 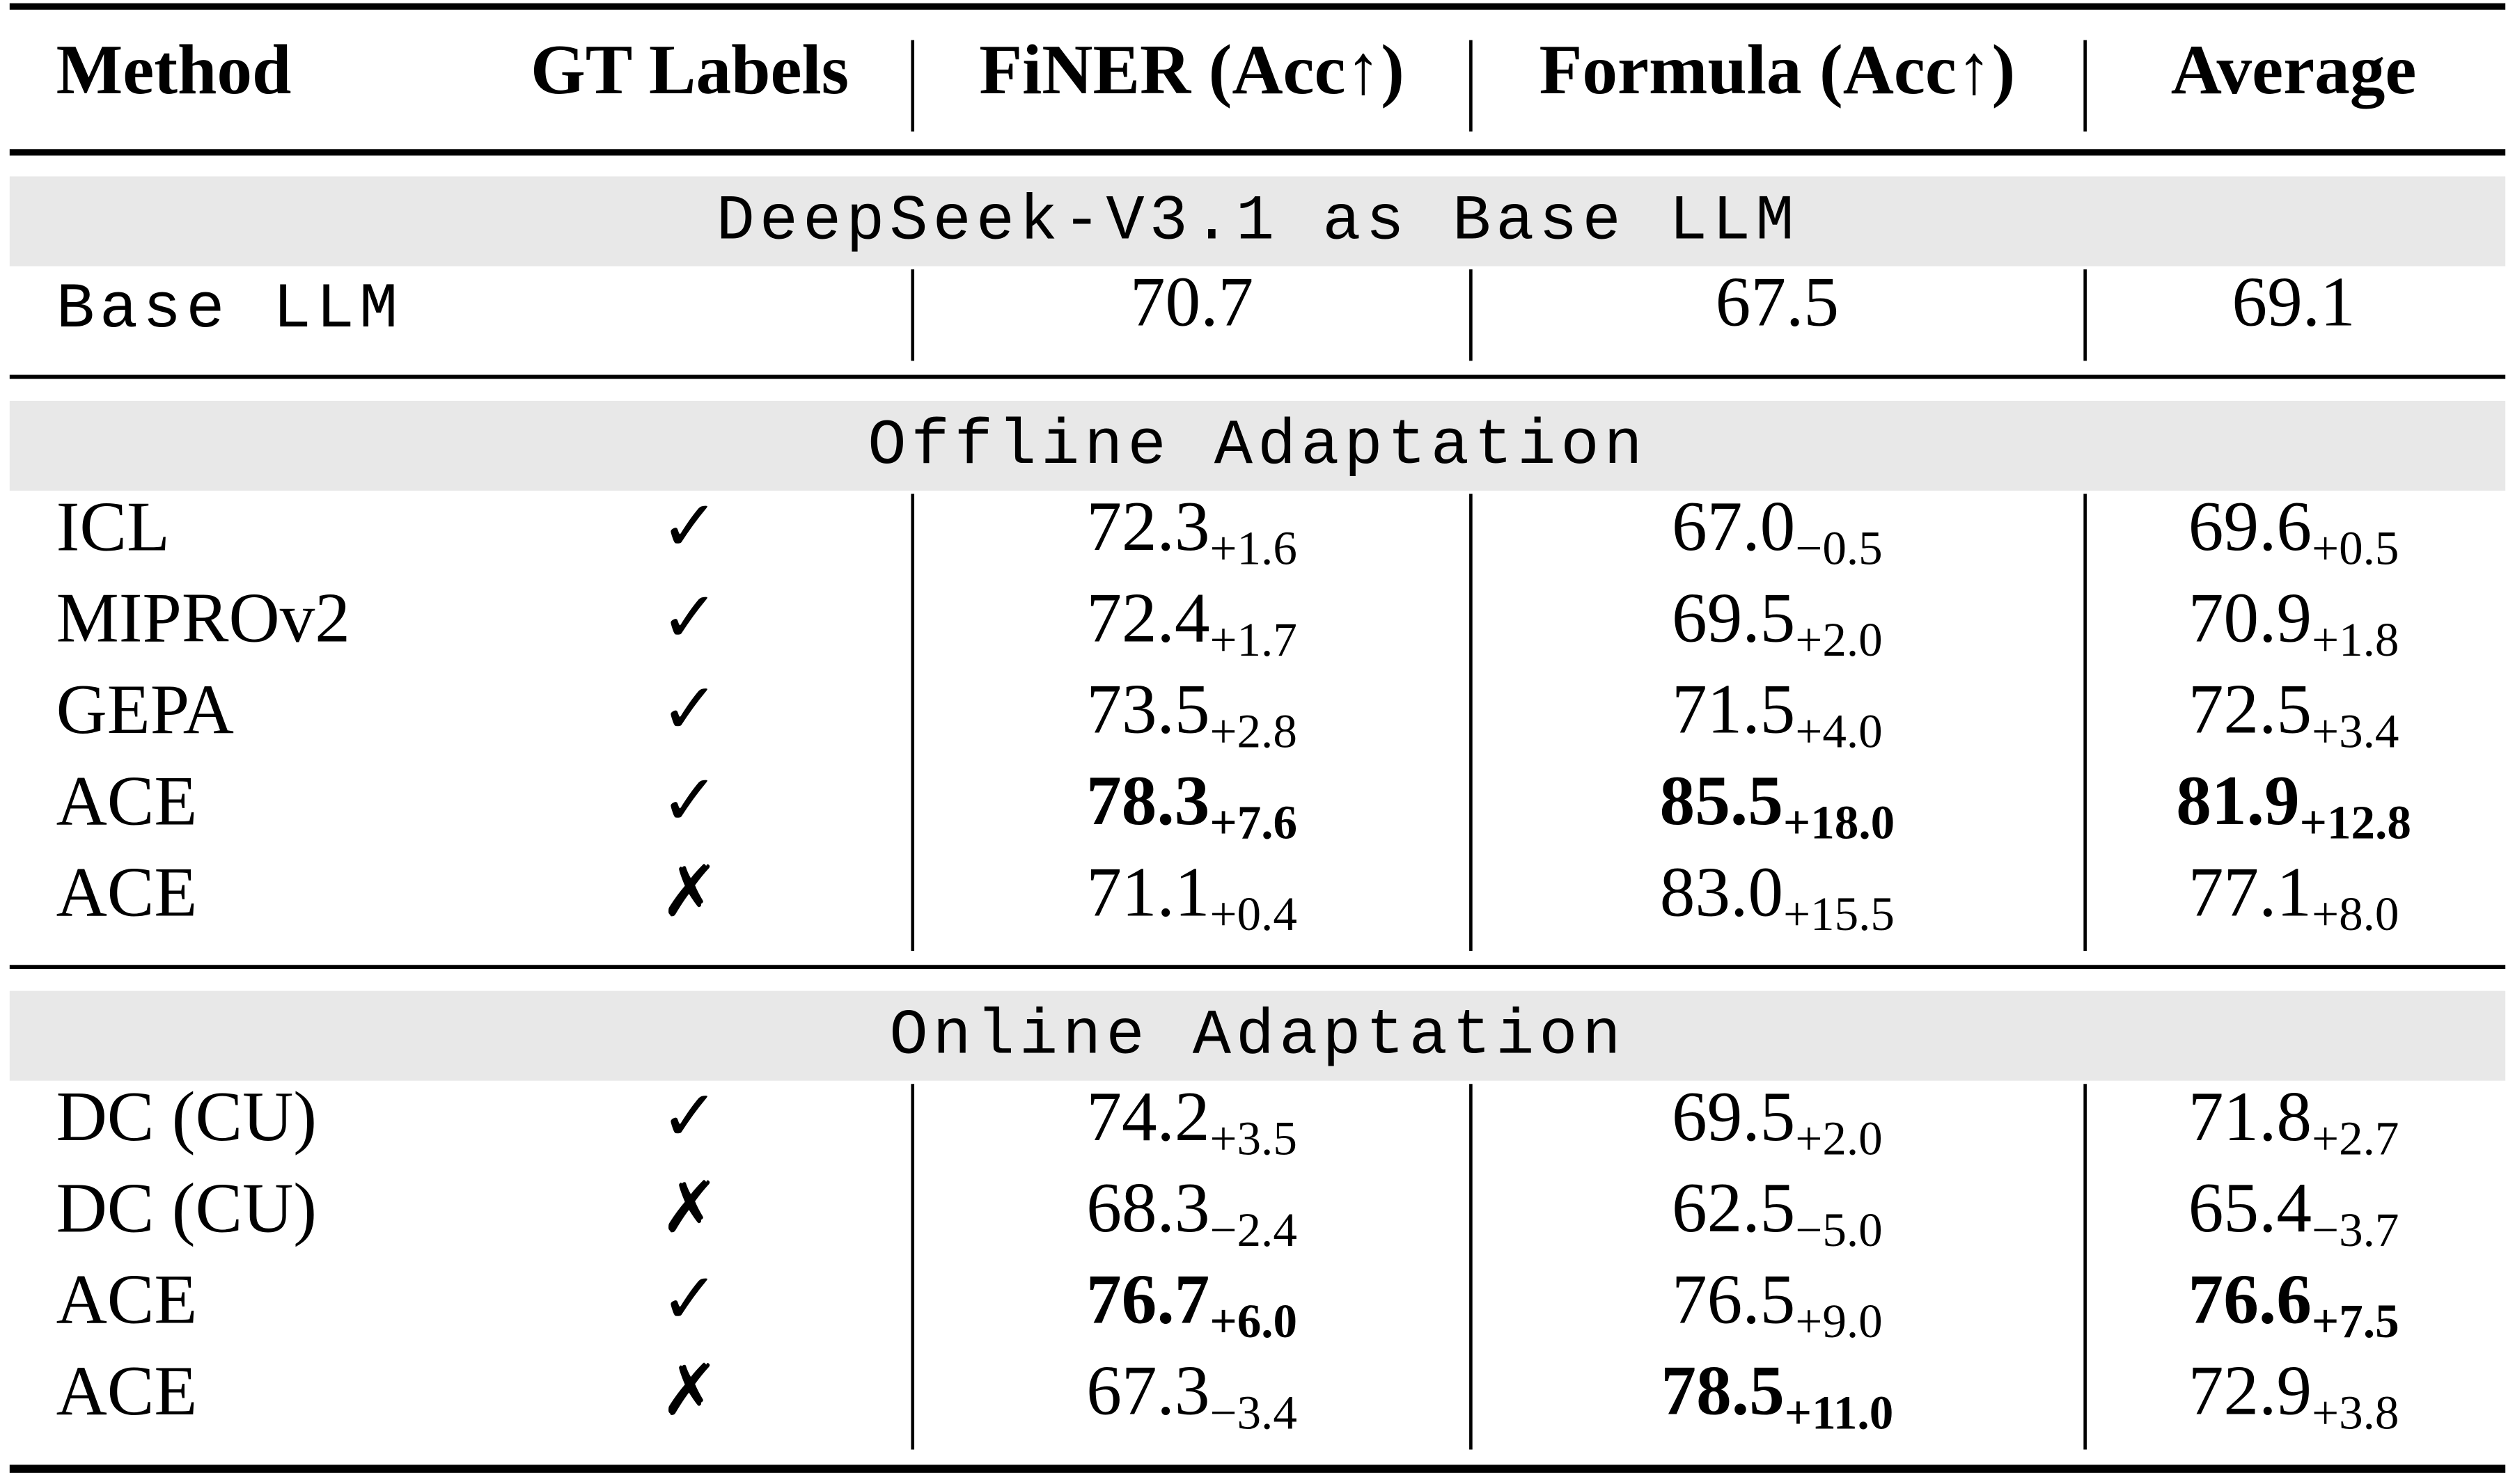 What do you see at coordinates (1147, 800) in the screenshot?
I see `score-value: 78.3` at bounding box center [1147, 800].